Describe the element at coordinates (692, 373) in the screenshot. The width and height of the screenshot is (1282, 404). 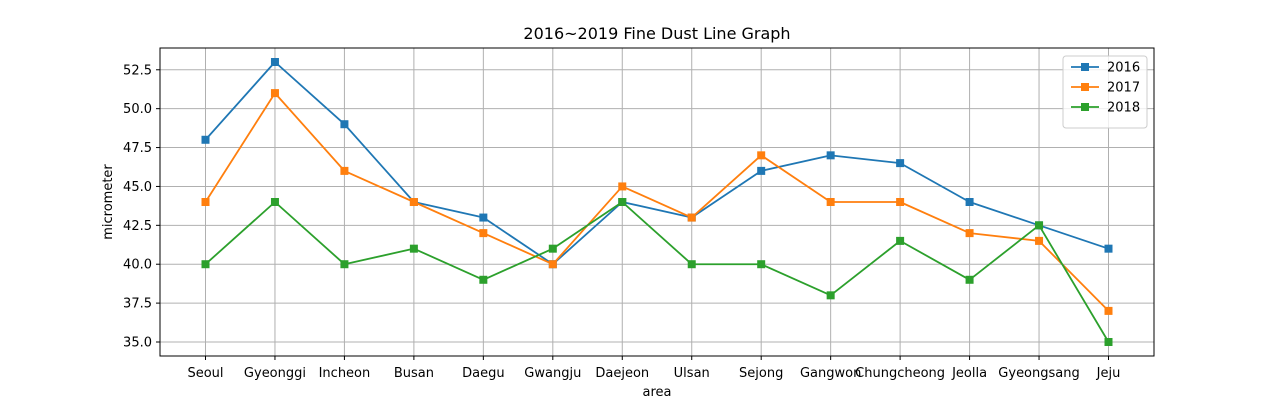
I see `x-tick-label: Ulsan` at that location.